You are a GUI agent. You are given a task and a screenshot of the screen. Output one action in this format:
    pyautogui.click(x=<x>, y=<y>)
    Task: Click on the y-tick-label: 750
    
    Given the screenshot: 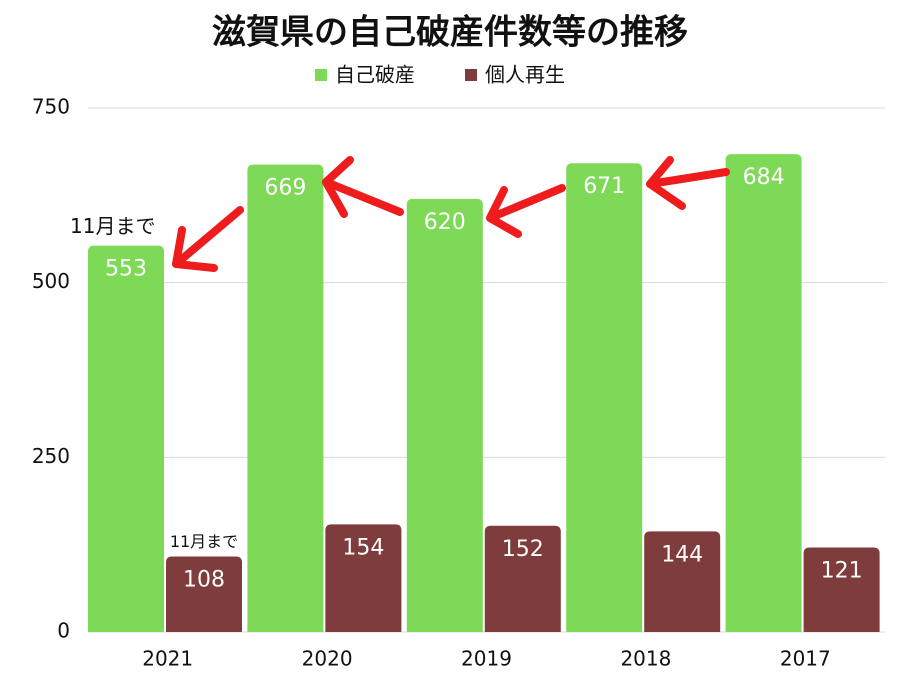 What is the action you would take?
    pyautogui.click(x=51, y=107)
    